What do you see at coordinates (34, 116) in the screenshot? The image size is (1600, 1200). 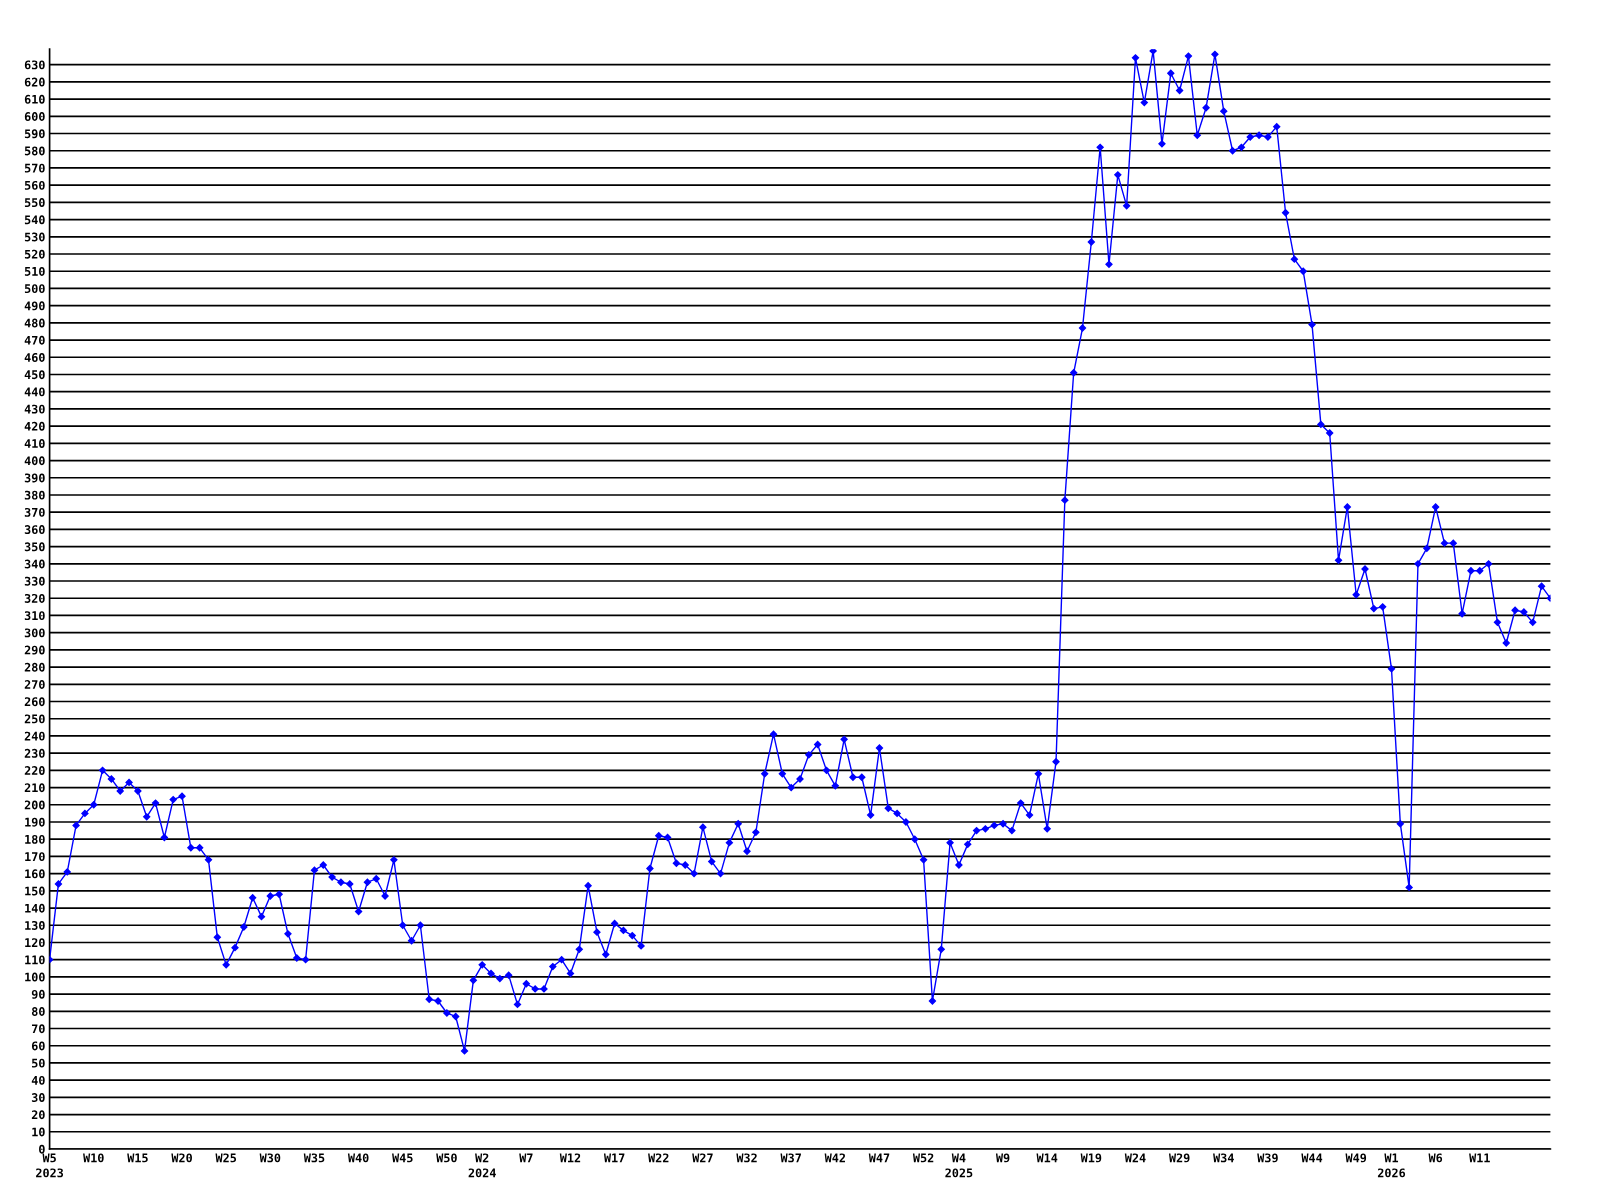 I see `y-tick-label: 600` at bounding box center [34, 116].